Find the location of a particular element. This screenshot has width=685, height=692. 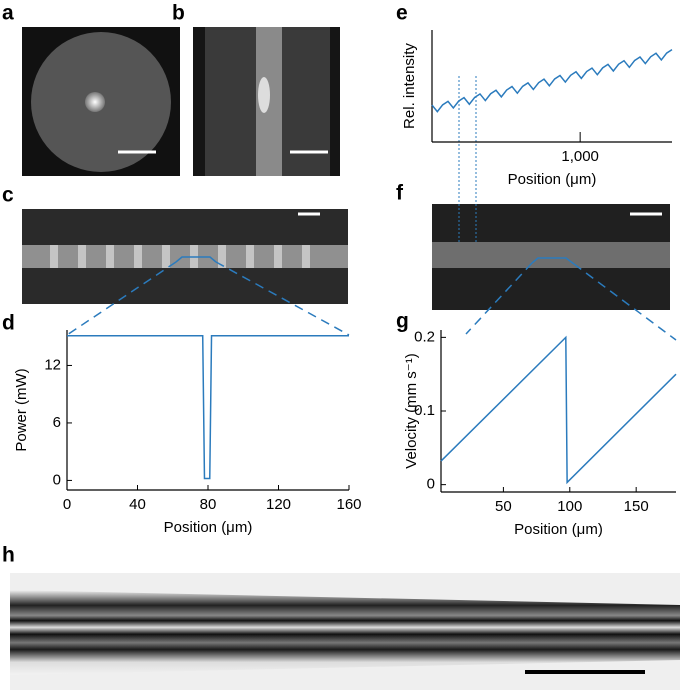

x-tick-label: 80 is located at coordinates (208, 504).